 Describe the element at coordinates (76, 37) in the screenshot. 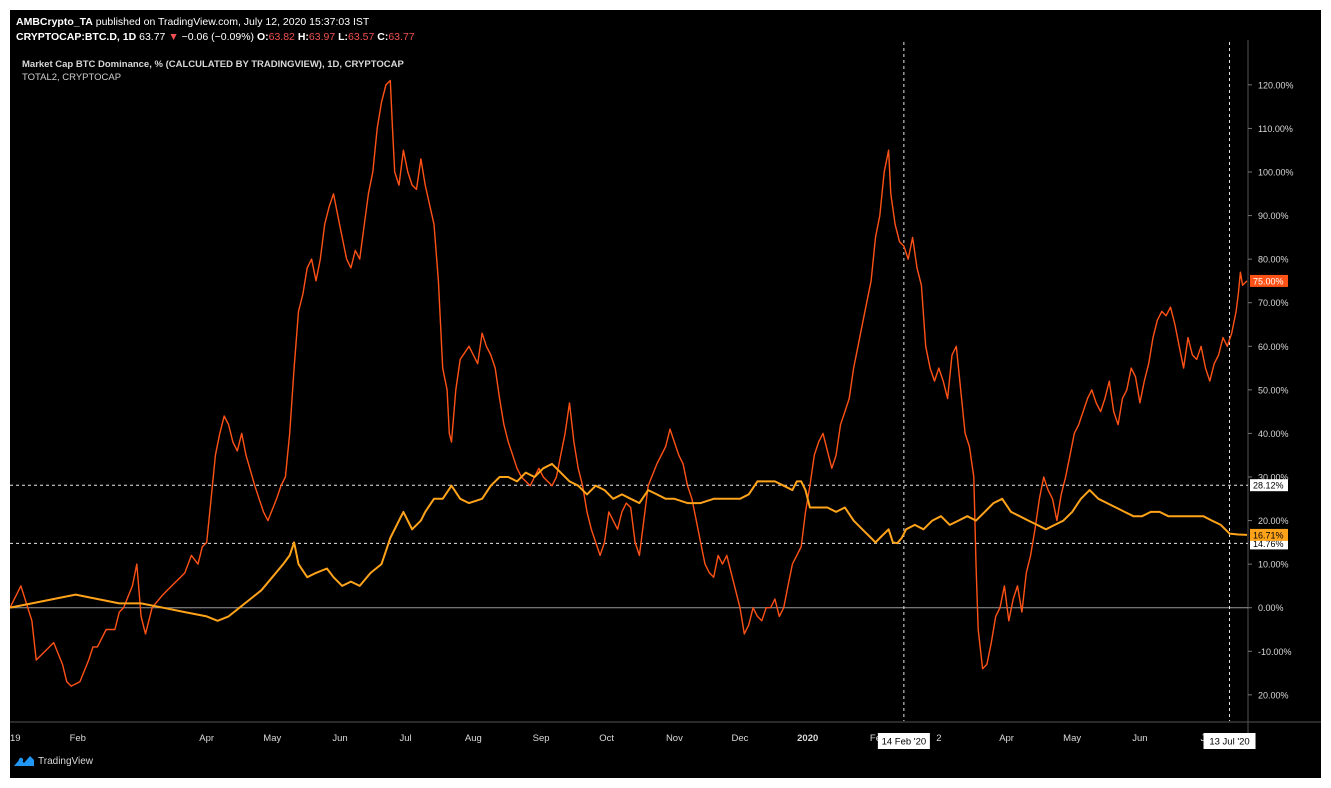

I see `symbol-label: CRYPTOCAP:BTC.D, 1D` at that location.